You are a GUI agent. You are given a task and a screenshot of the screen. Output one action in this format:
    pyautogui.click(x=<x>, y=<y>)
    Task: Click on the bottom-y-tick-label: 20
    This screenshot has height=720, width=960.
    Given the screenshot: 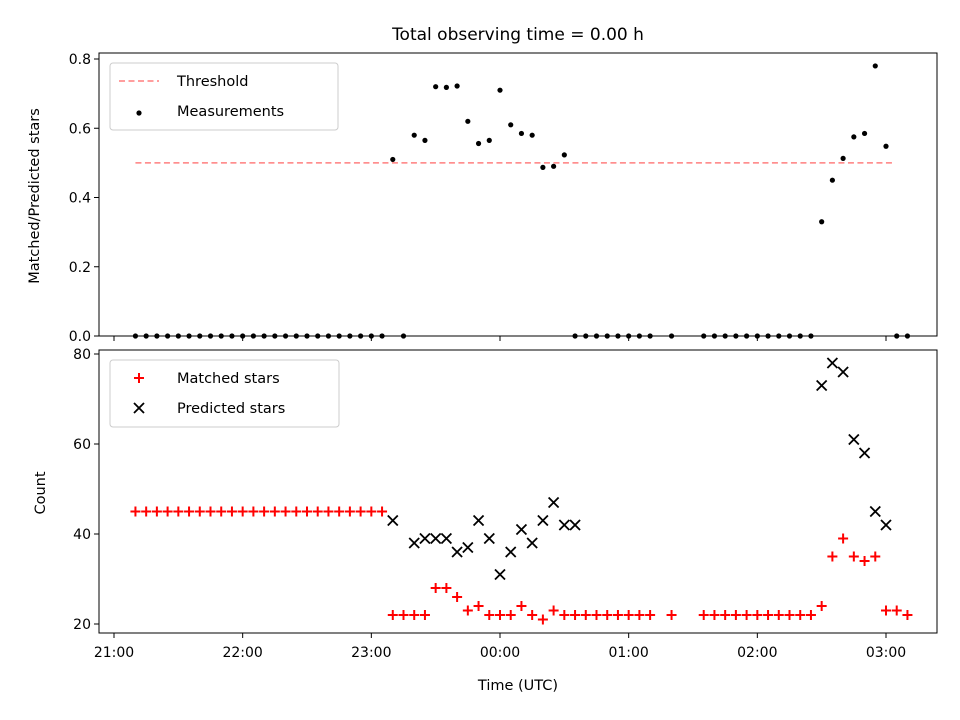 What is the action you would take?
    pyautogui.click(x=82, y=625)
    